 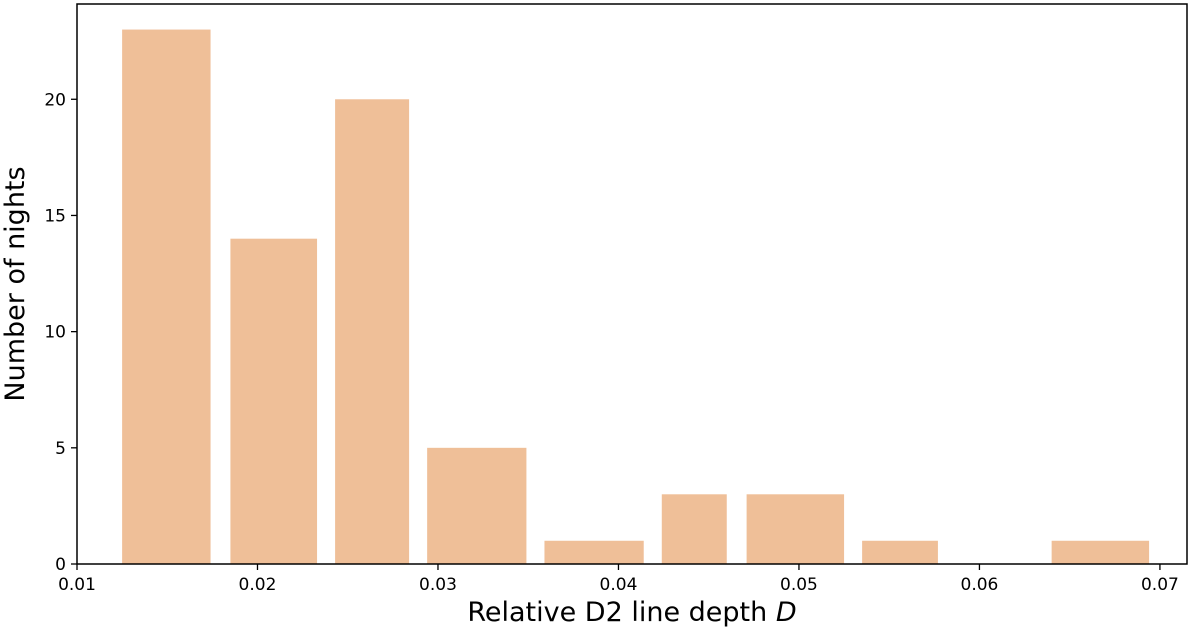 I want to click on x-tick-label: 0.07, so click(x=1160, y=585).